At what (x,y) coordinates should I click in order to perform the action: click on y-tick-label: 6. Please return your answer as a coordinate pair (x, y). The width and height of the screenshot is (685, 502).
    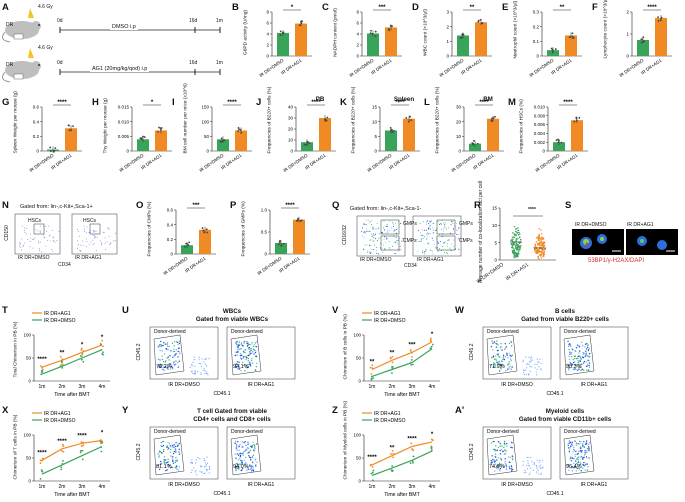
    Looking at the image, I should click on (267, 23).